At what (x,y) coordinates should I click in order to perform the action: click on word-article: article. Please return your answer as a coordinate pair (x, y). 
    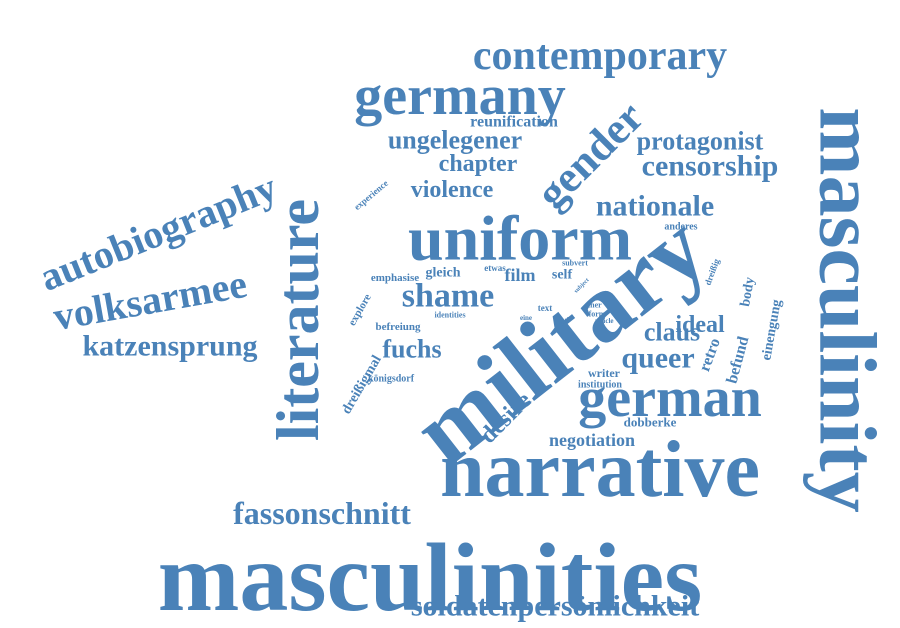
    Looking at the image, I should click on (603, 321).